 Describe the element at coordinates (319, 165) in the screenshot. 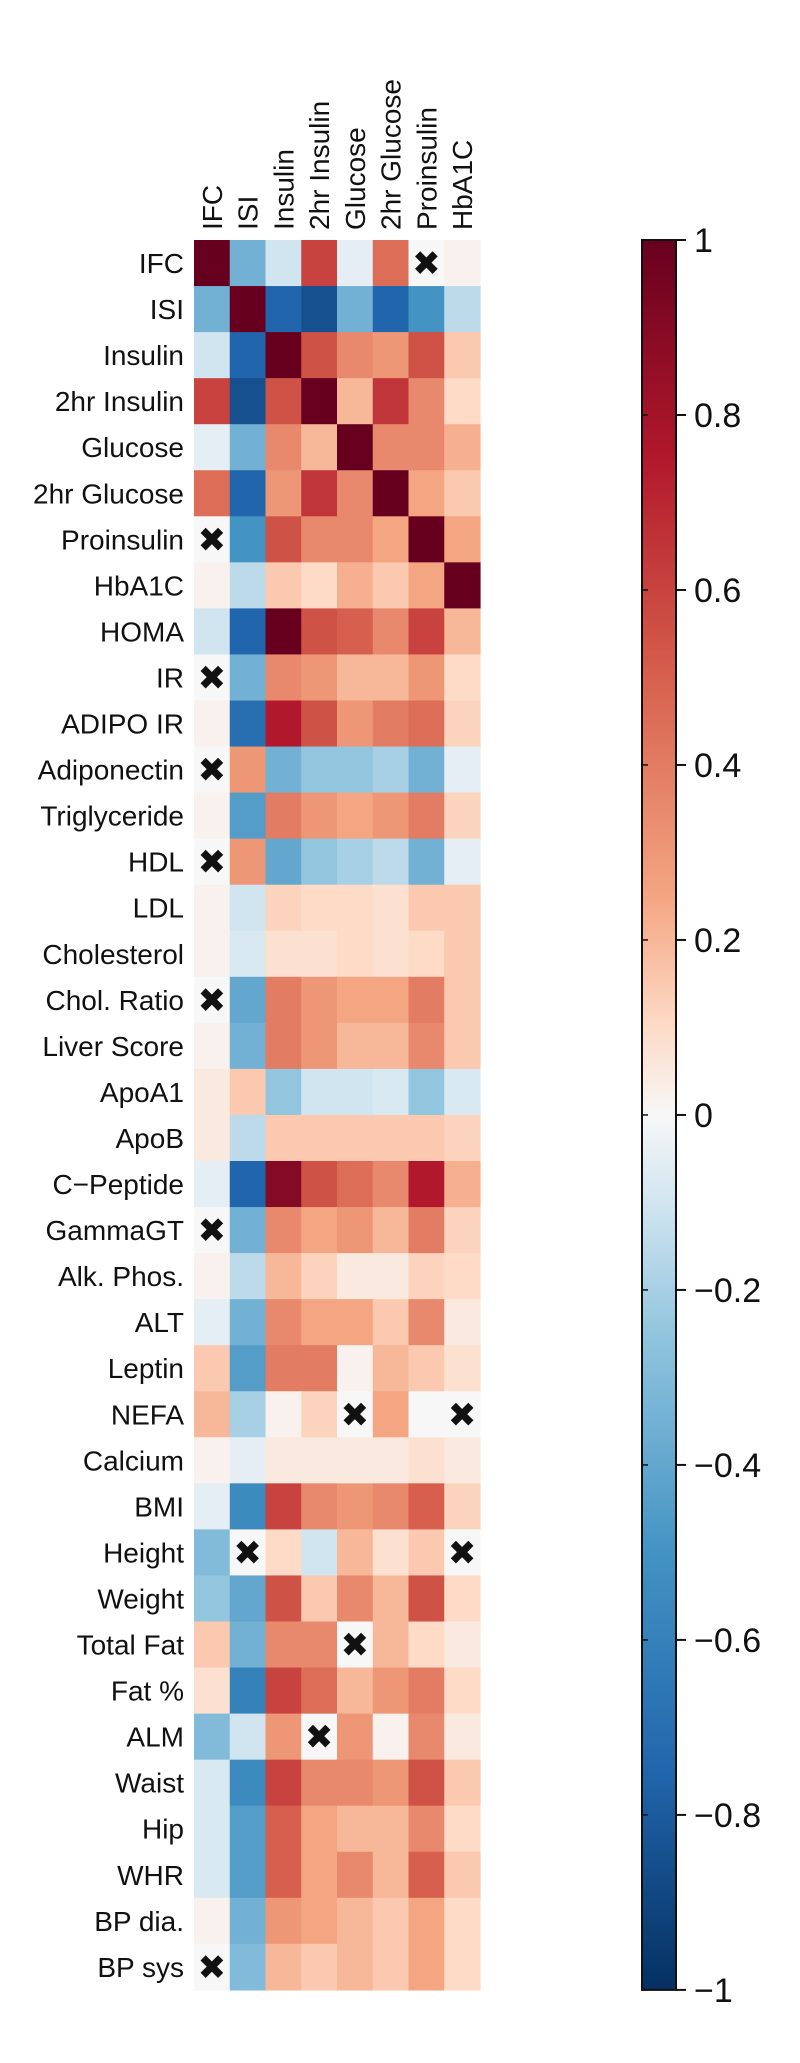

I see `column-label: 2hr Insulin` at that location.